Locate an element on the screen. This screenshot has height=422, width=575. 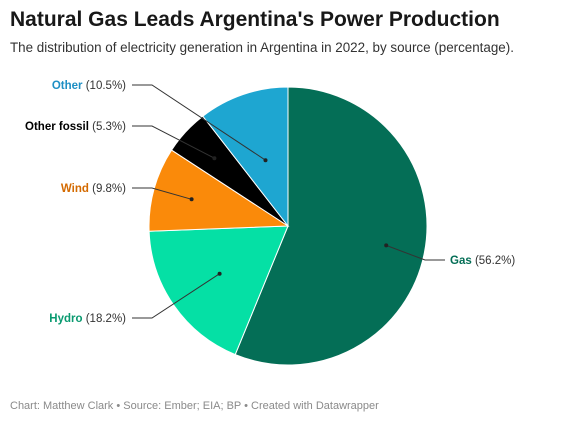
label-value-other-fossil: (5.3%) is located at coordinates (107, 127).